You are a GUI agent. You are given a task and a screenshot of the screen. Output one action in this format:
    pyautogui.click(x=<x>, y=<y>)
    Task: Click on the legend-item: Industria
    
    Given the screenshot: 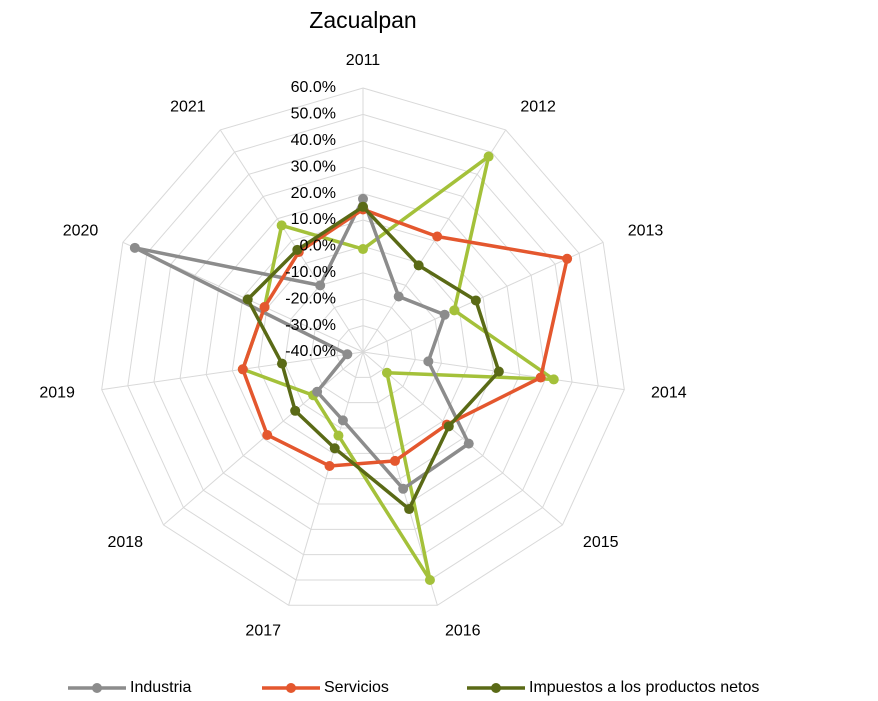 What is the action you would take?
    pyautogui.click(x=129, y=687)
    